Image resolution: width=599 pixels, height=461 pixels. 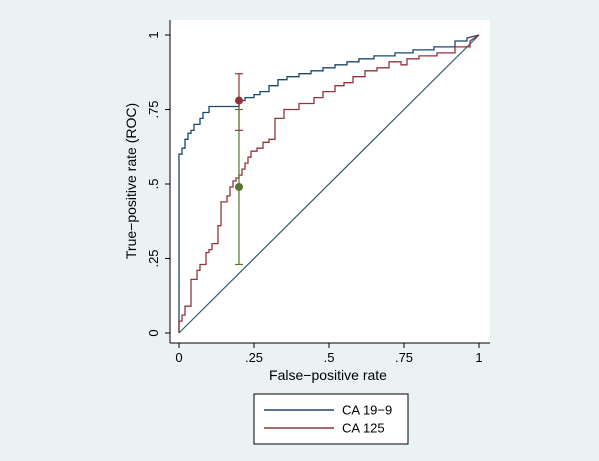 I want to click on x-tick-label-3: .5, so click(x=329, y=357).